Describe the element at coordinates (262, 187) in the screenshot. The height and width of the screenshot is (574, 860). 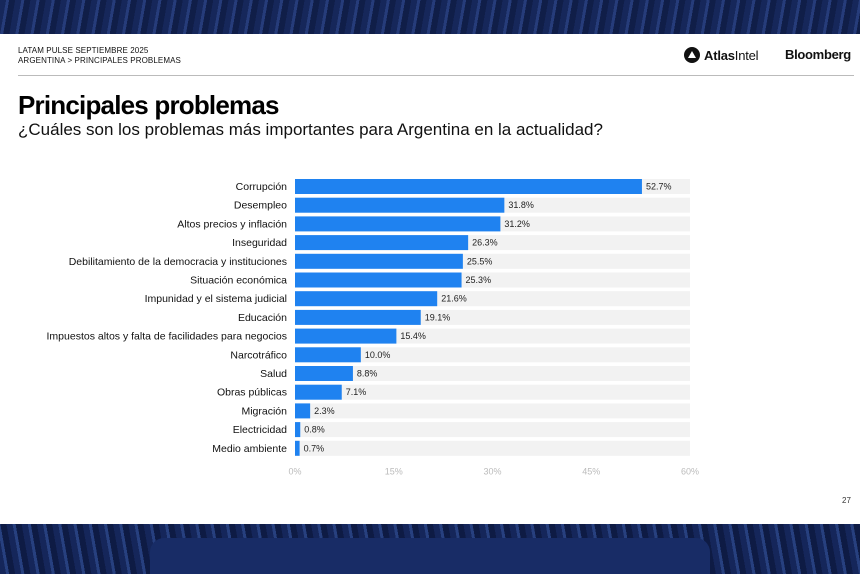
I see `category-label: Corrupción` at that location.